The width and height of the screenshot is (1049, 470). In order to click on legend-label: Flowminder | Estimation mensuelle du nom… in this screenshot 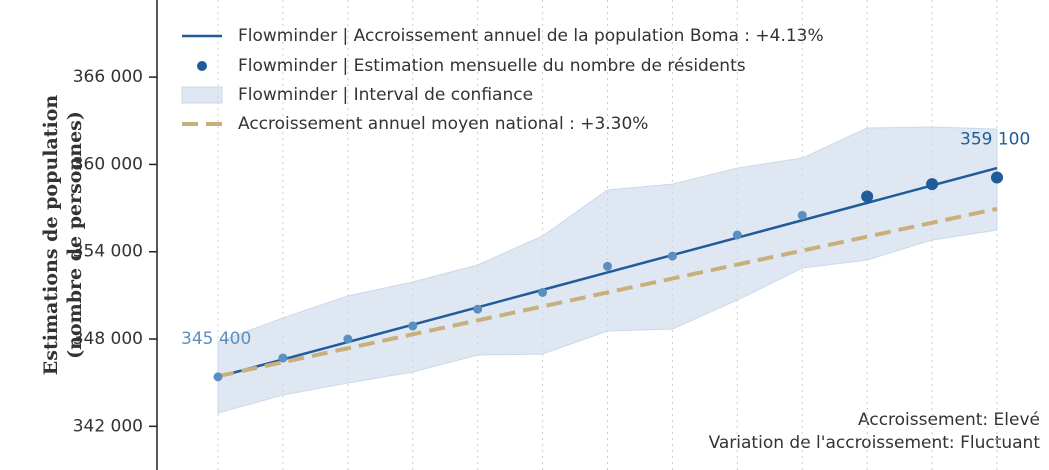, I will do `click(492, 66)`.